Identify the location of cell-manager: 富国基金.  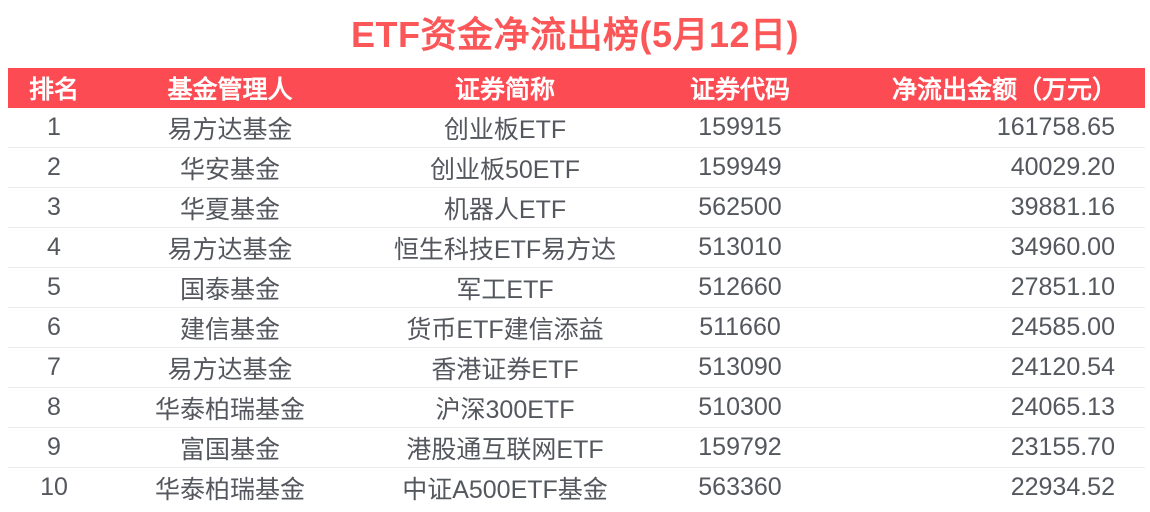
(230, 447).